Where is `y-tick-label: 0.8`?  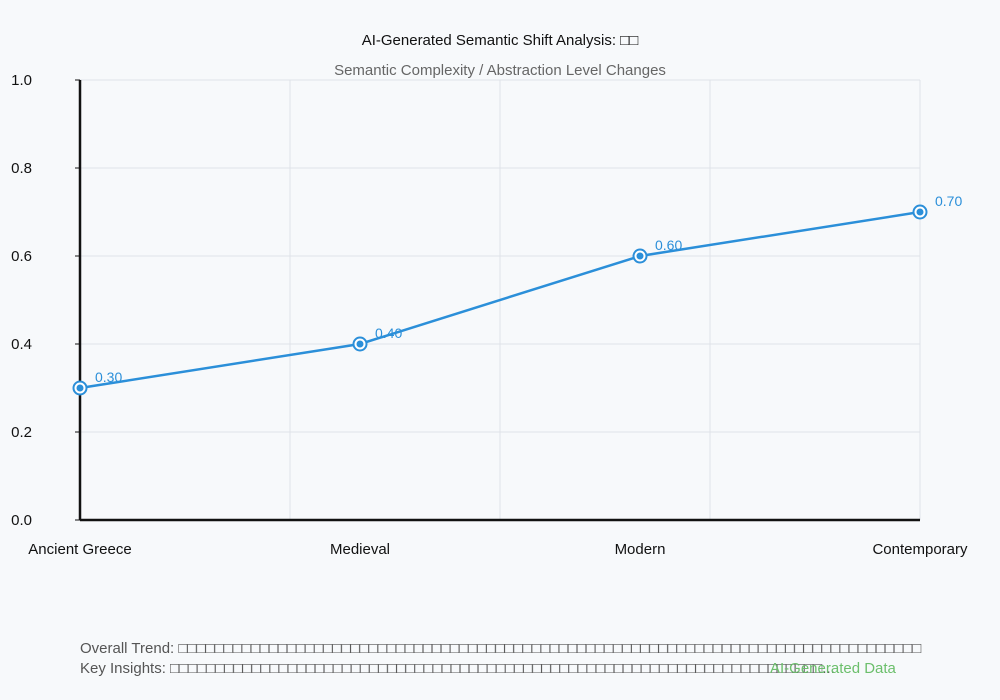 y-tick-label: 0.8 is located at coordinates (21, 168).